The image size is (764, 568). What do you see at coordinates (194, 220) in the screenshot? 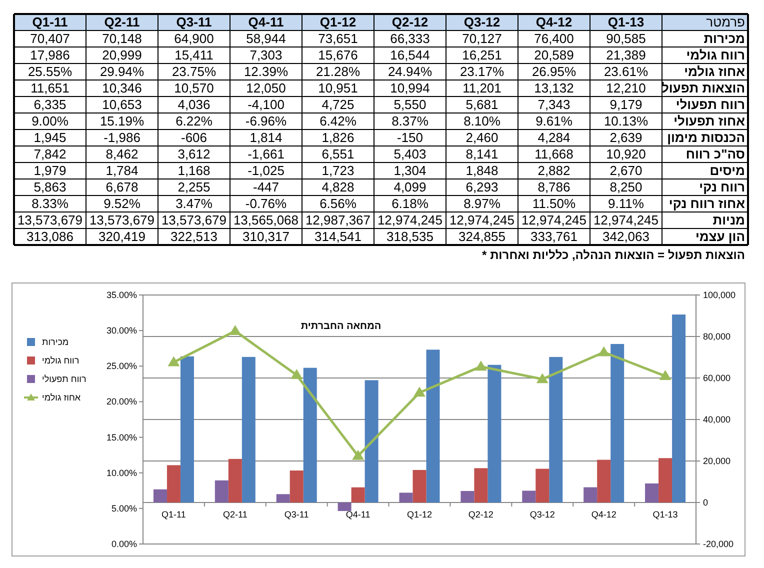
I see `text: 13,573,679` at bounding box center [194, 220].